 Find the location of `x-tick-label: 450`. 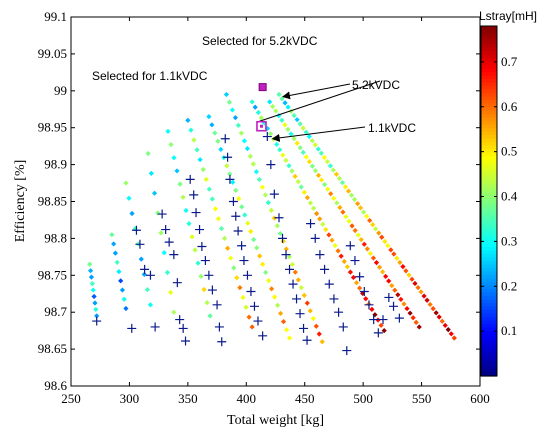

x-tick-label: 450 is located at coordinates (305, 398).